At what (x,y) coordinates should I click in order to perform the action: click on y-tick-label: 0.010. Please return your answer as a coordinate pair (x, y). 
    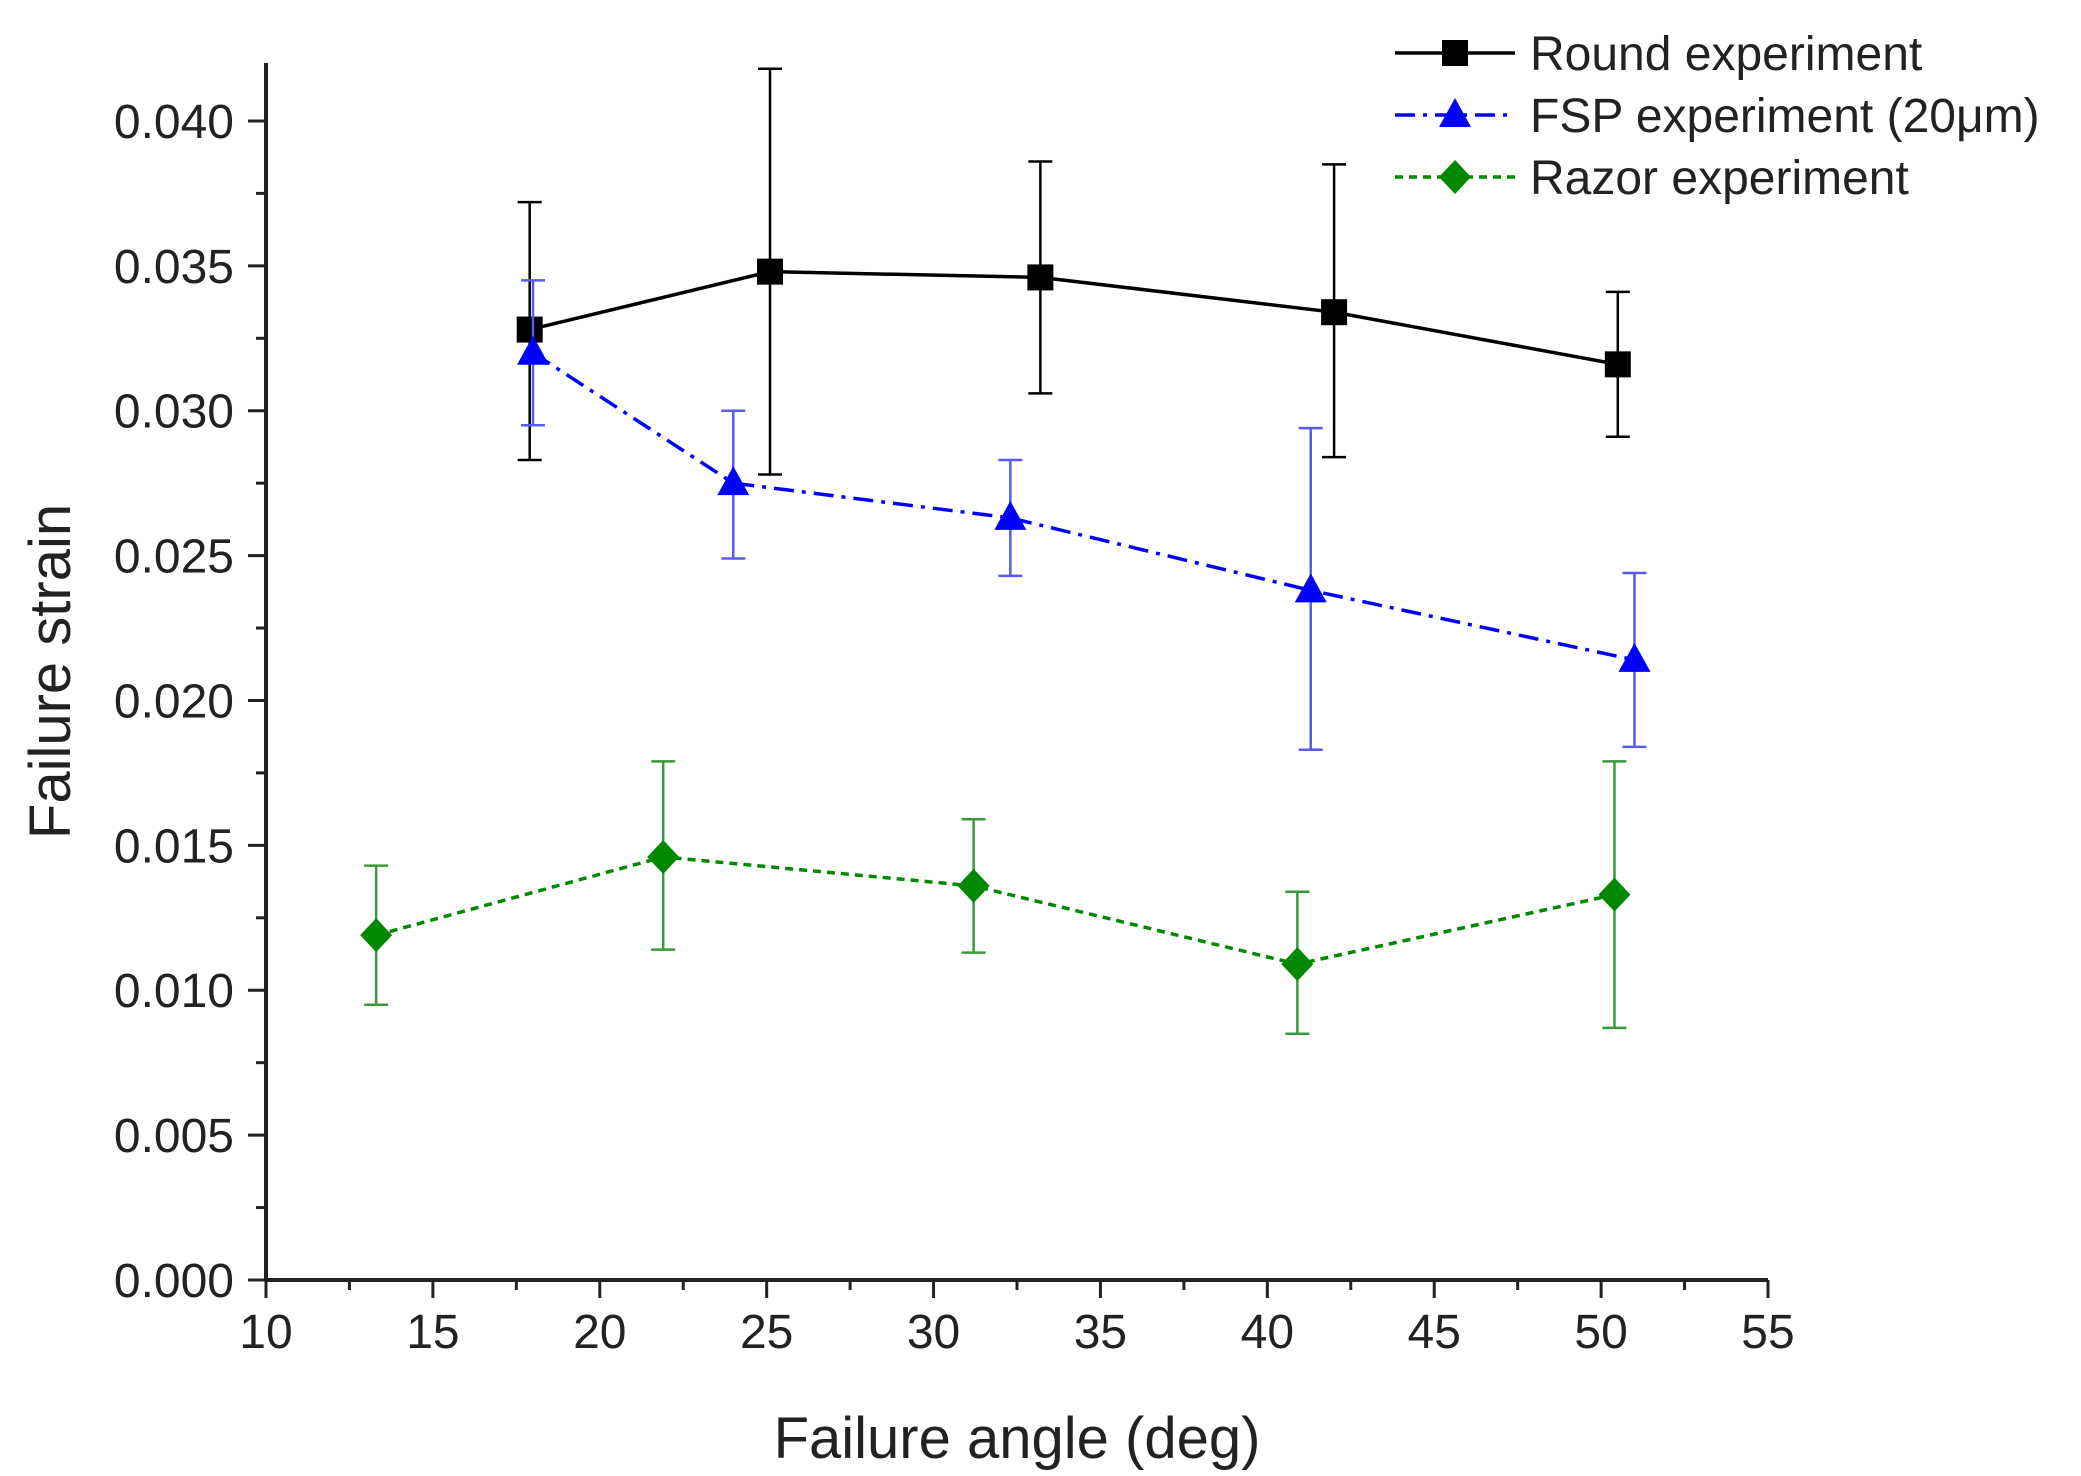
    Looking at the image, I should click on (174, 991).